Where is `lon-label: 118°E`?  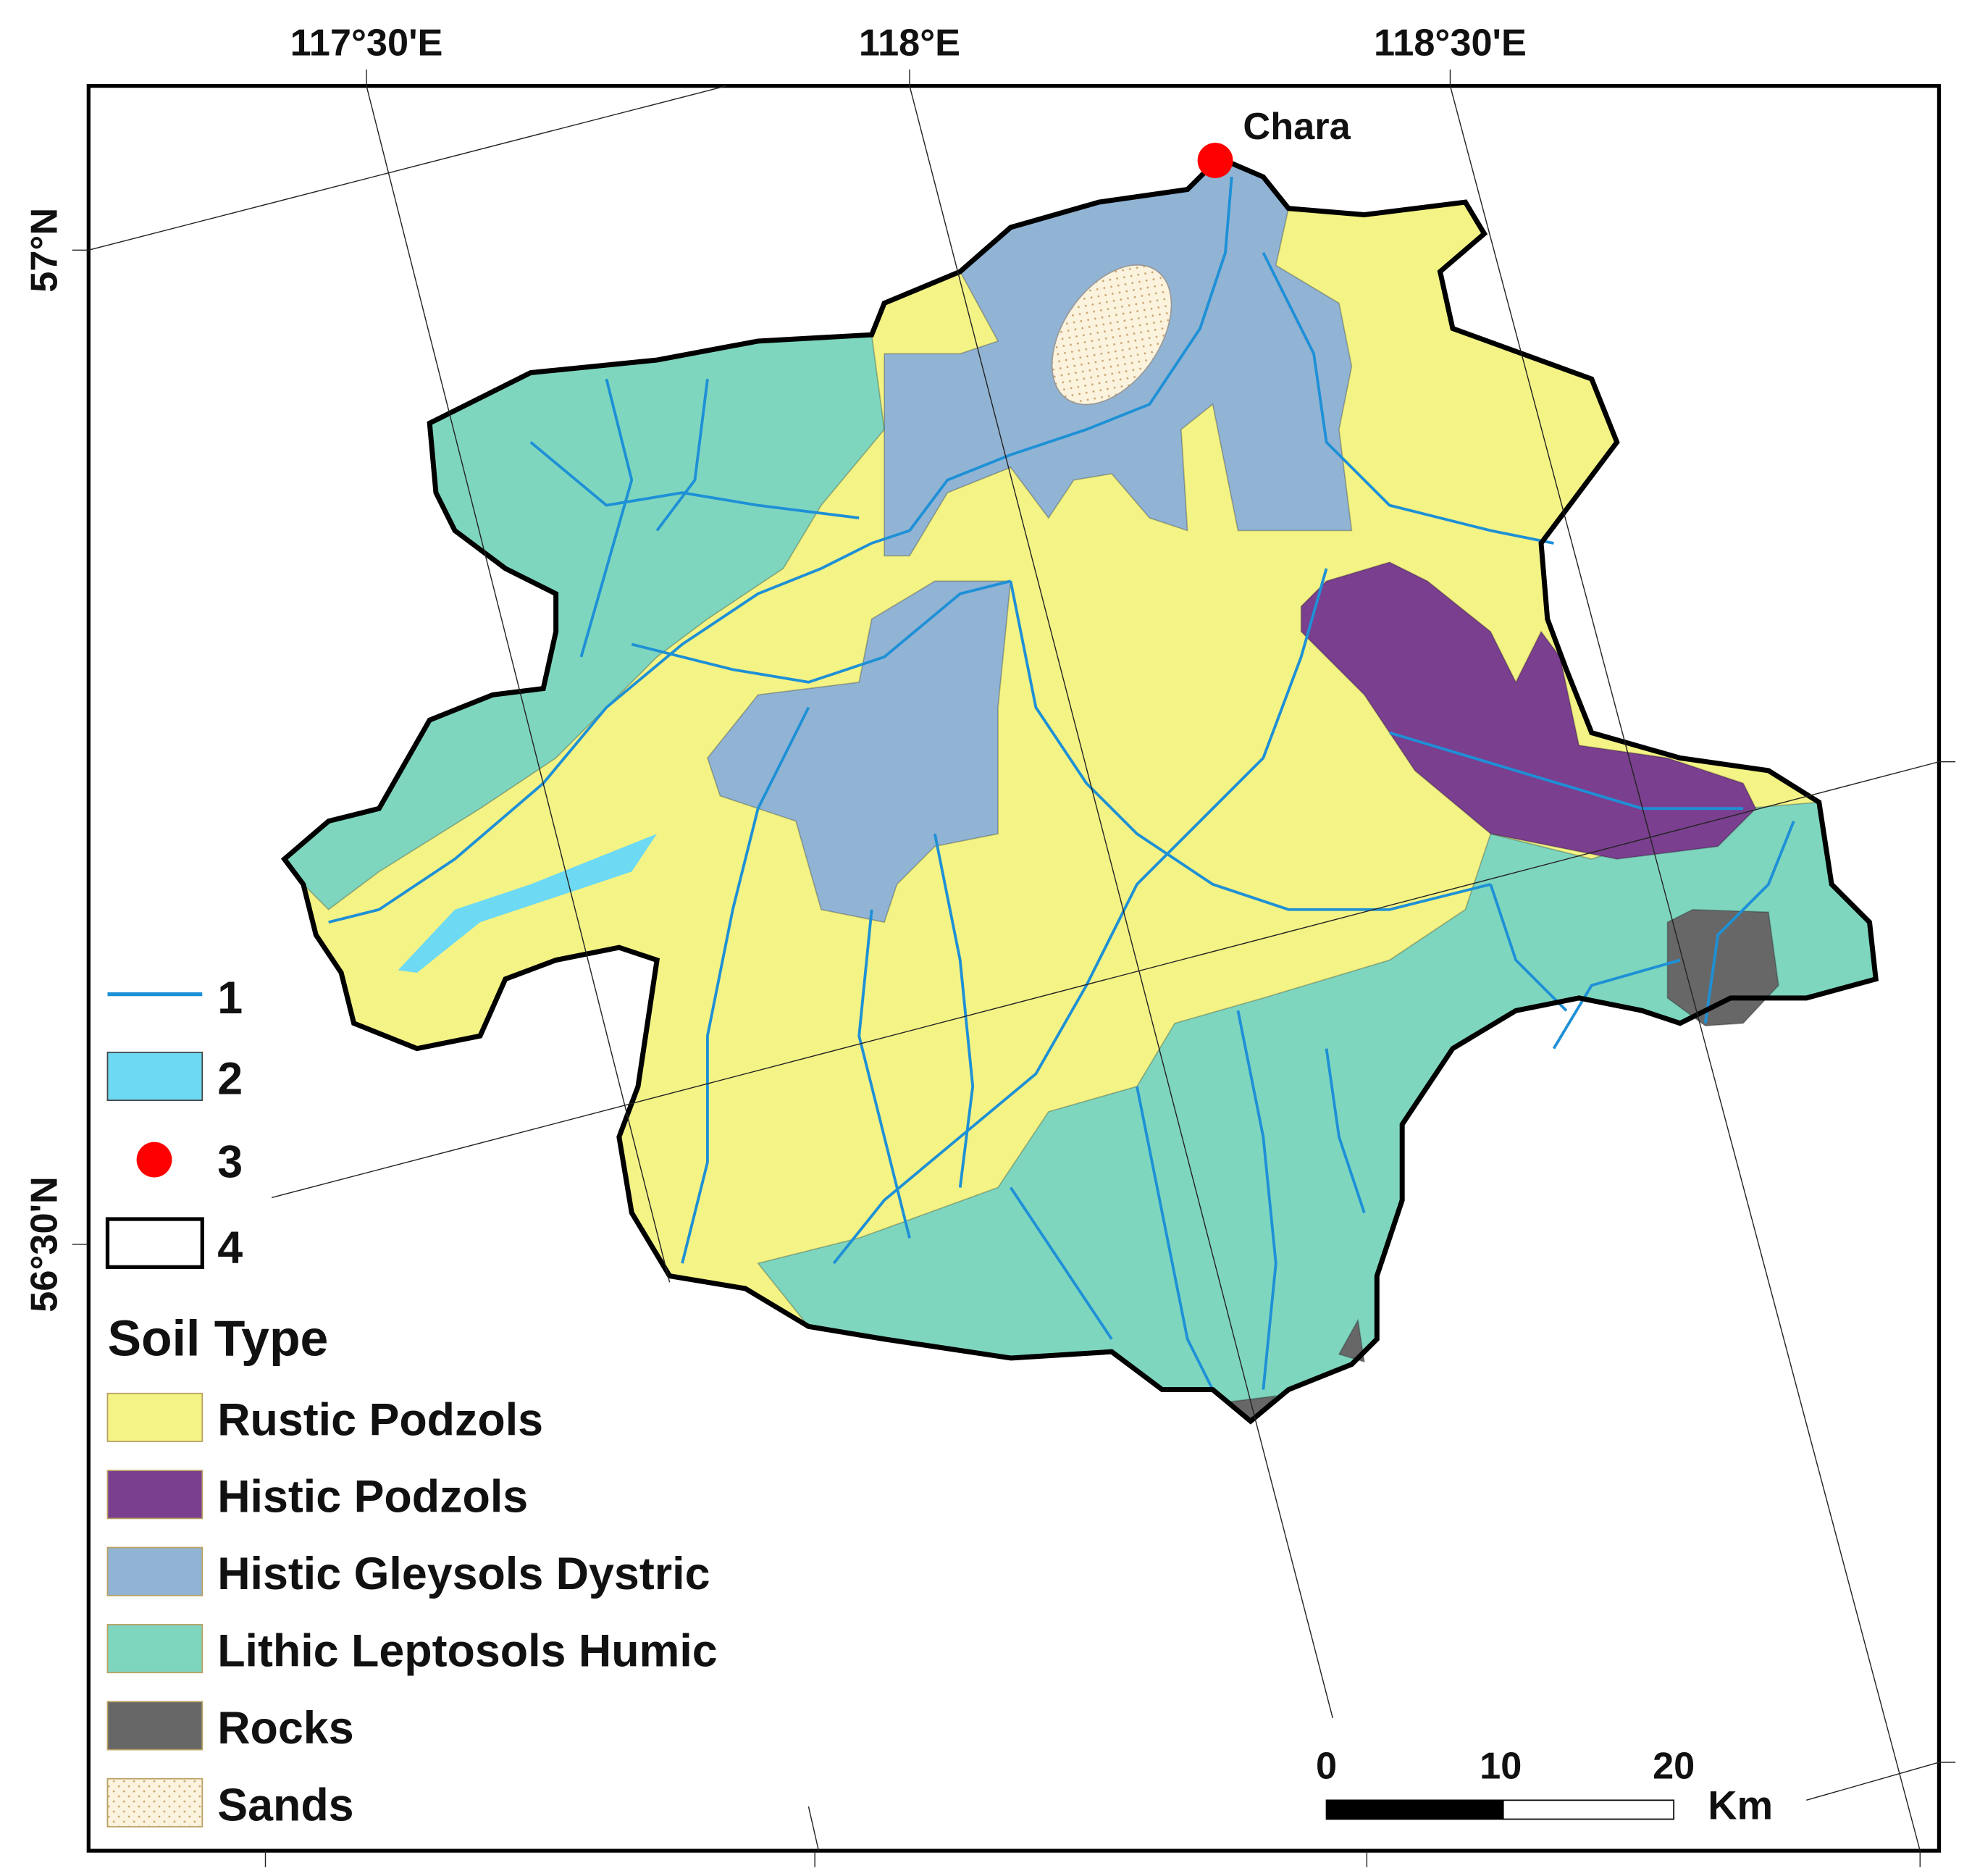 lon-label: 118°E is located at coordinates (909, 43).